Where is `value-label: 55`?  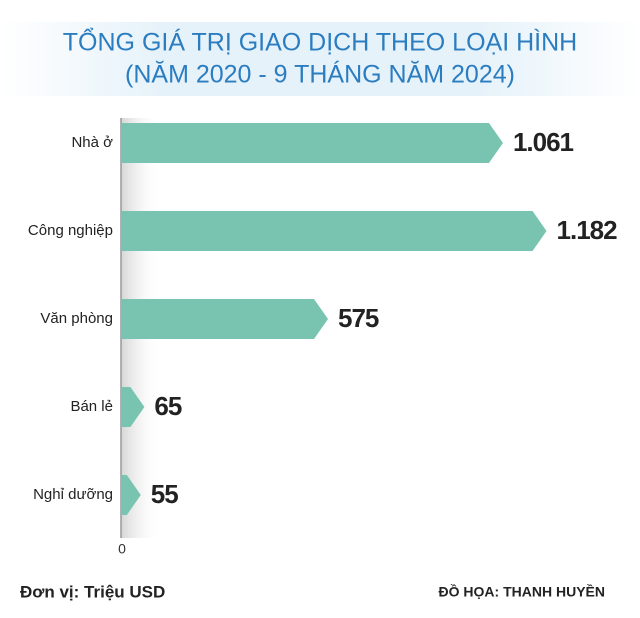
value-label: 55 is located at coordinates (164, 494).